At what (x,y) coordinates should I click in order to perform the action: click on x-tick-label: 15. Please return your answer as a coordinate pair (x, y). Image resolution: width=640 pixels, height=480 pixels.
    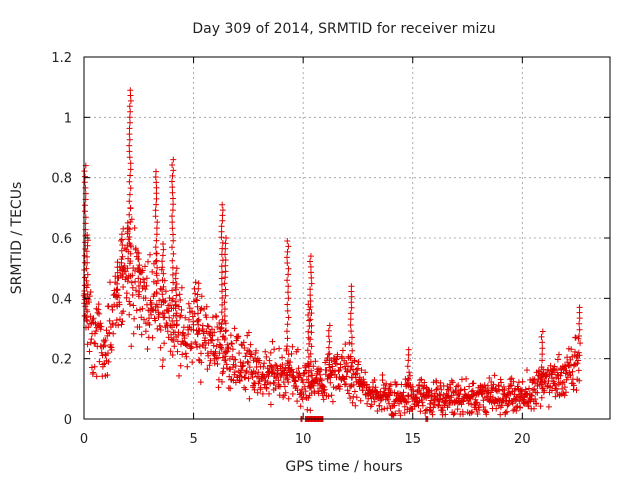
    Looking at the image, I should click on (412, 439).